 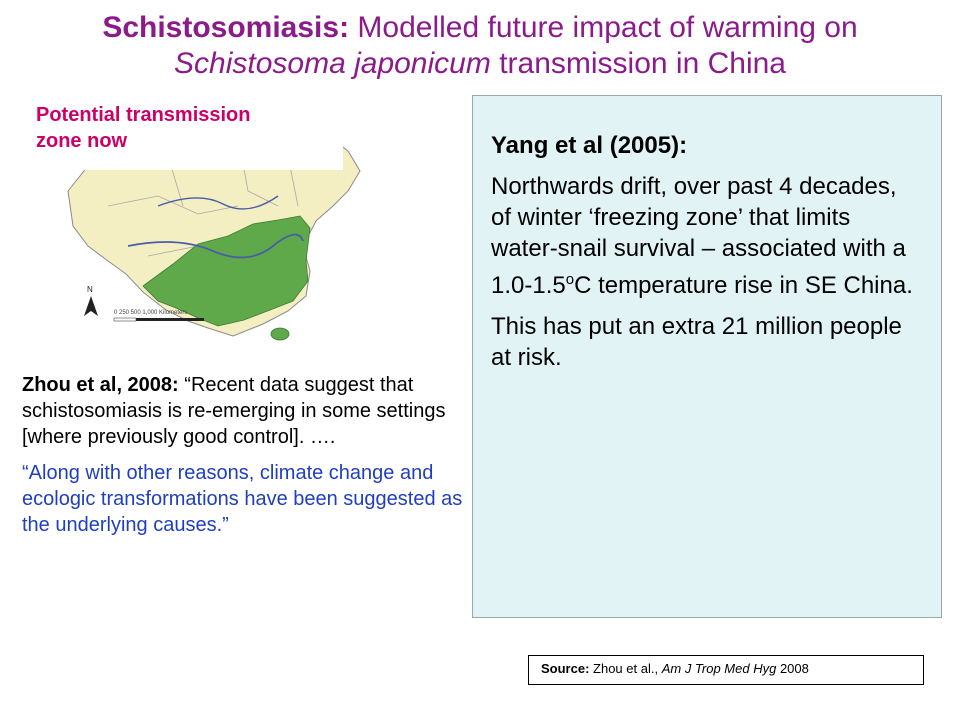 I want to click on zhou-citation: Zhou et al, 2008:, so click(x=100, y=385).